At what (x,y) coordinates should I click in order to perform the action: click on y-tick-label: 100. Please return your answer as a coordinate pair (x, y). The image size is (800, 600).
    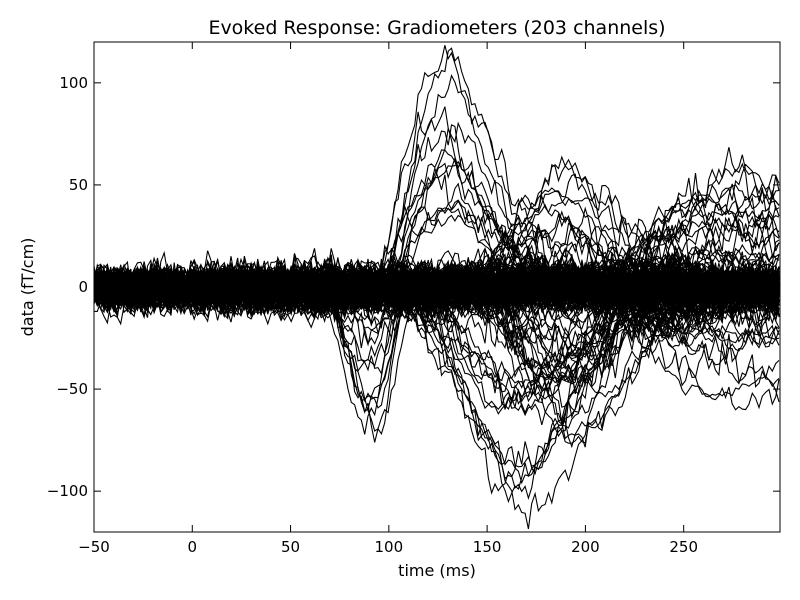
    Looking at the image, I should click on (73, 83).